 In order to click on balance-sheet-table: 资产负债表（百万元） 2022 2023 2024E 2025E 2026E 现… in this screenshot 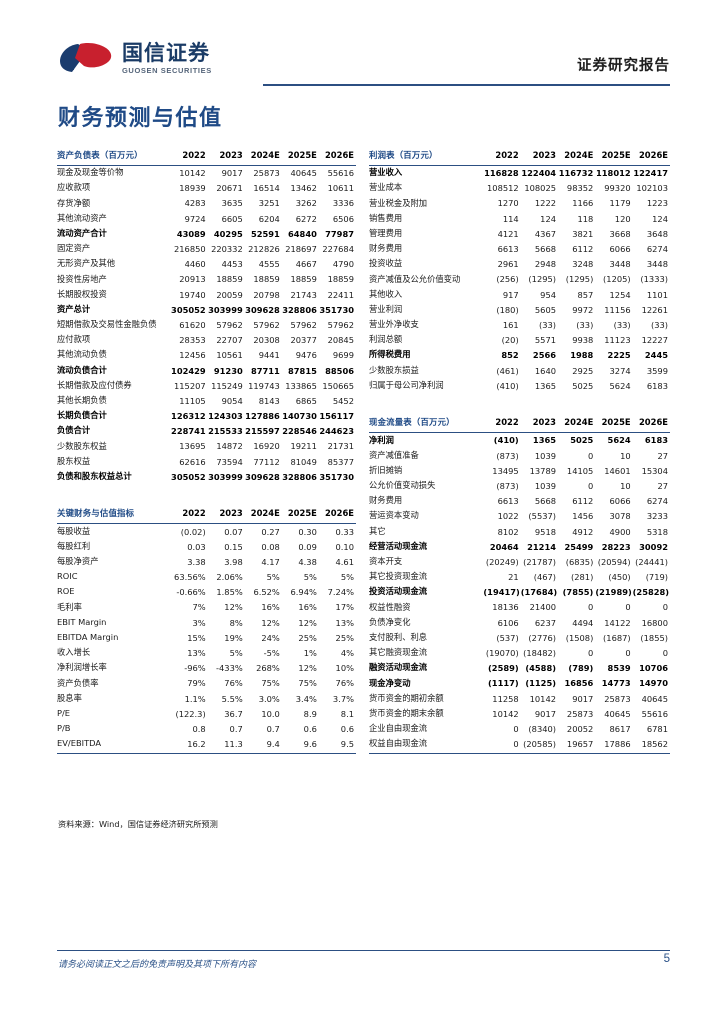, I will do `click(206, 315)`.